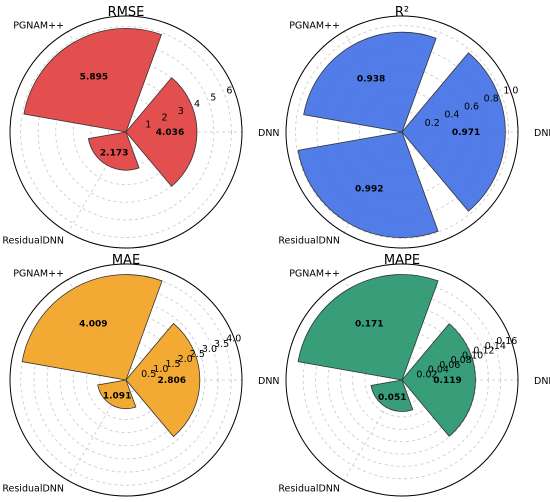 The image size is (550, 502). What do you see at coordinates (472, 355) in the screenshot?
I see `radial-tick-label: 0.10` at bounding box center [472, 355].